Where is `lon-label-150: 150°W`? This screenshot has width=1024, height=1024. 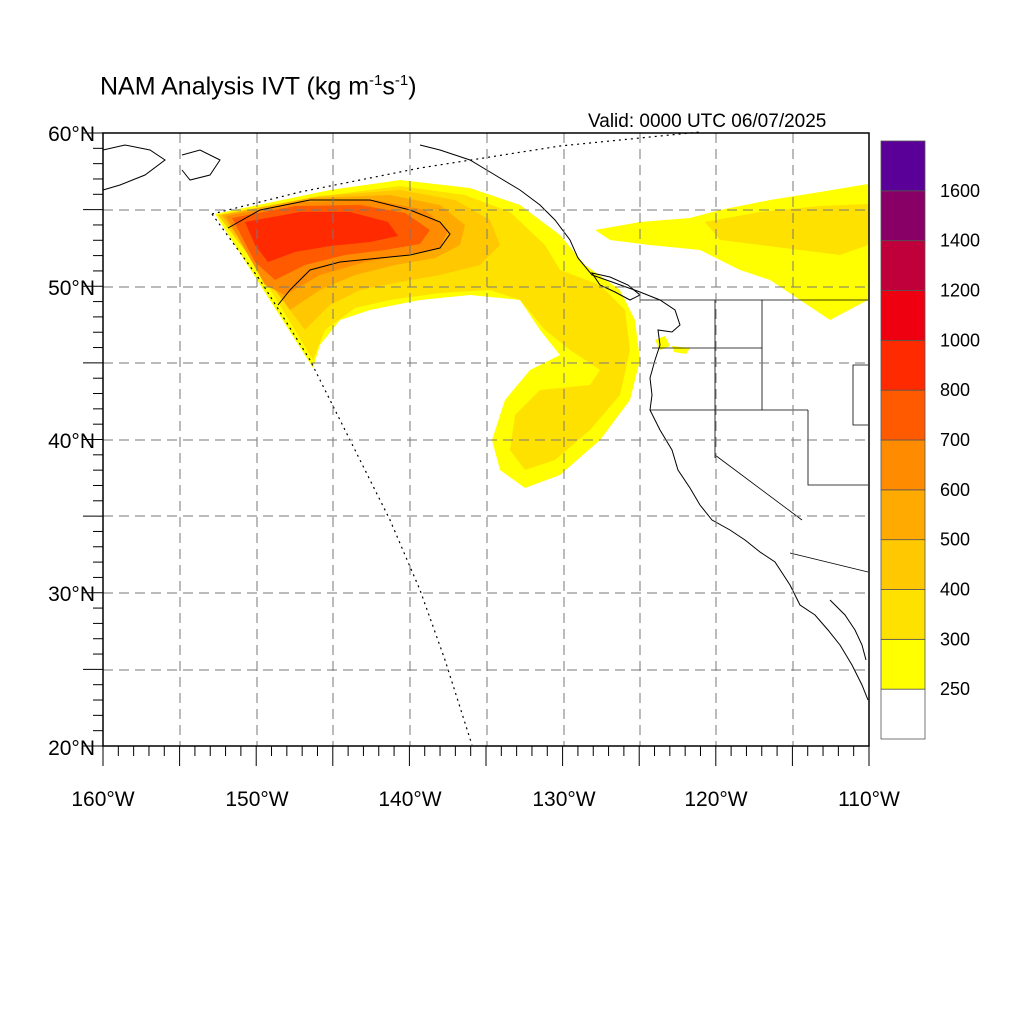 lon-label-150: 150°W is located at coordinates (256, 799).